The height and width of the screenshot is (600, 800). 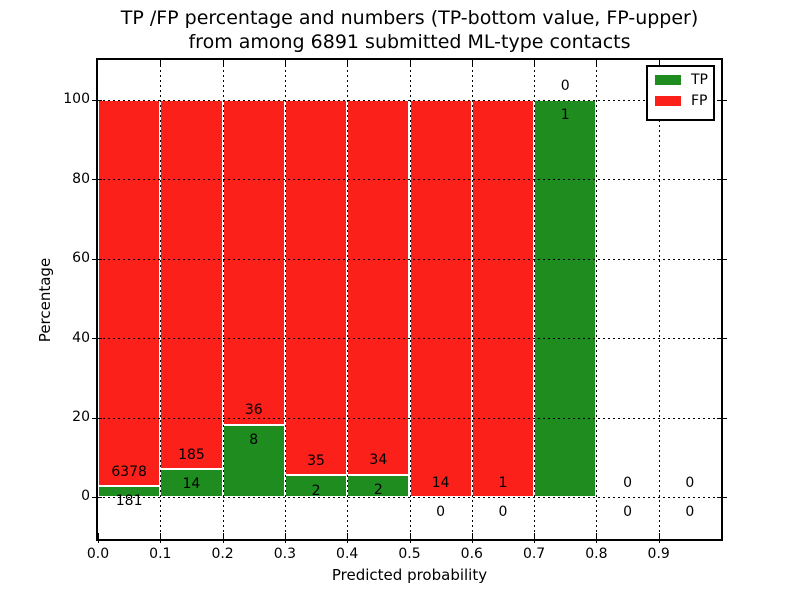 I want to click on y-tick-label: 0, so click(x=85, y=496).